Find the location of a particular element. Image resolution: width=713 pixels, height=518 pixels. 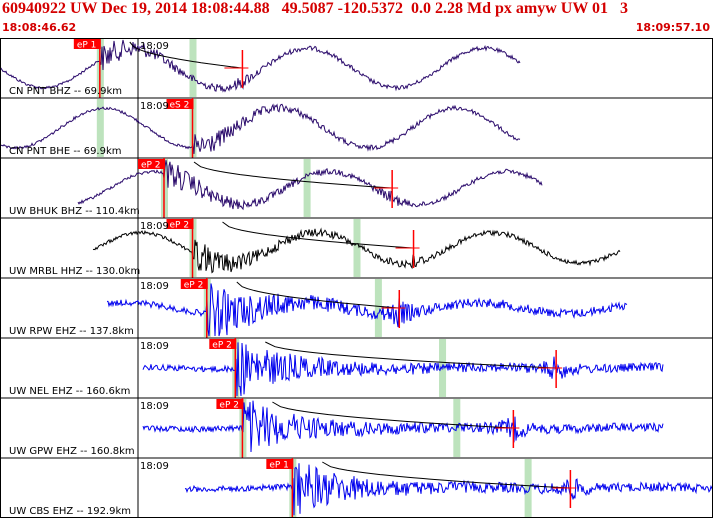

station-label: UW BHUK BHZ -- 110.4km is located at coordinates (74, 211).